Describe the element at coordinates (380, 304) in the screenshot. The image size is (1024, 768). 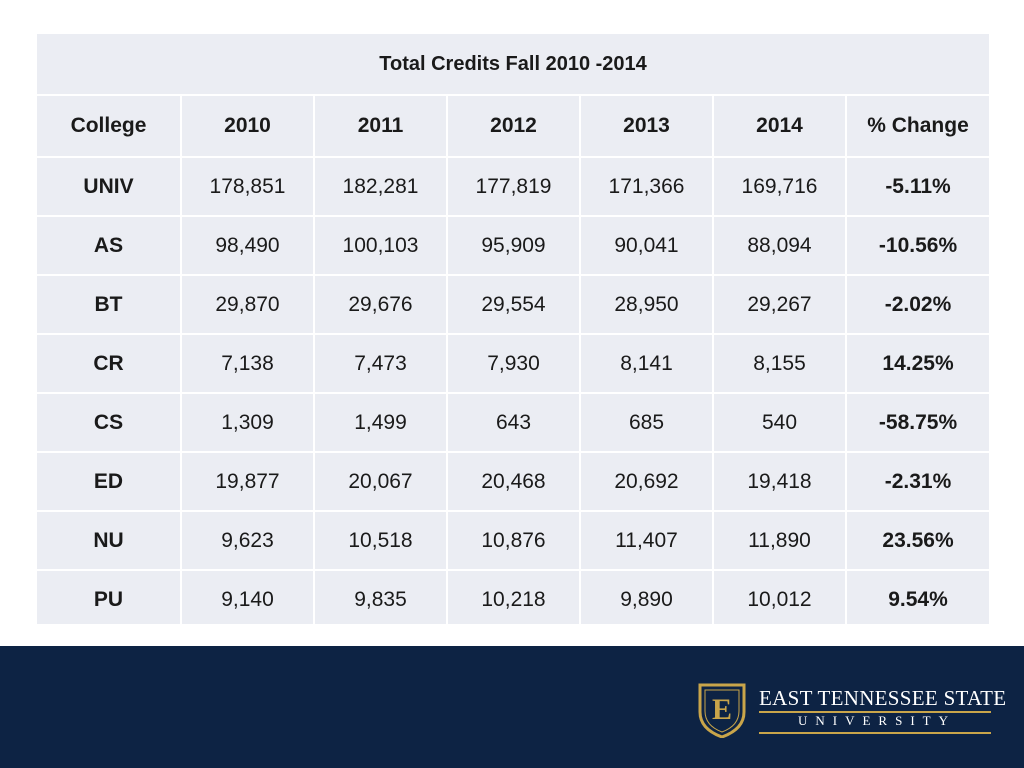
I see `credits-cell-2011: 29,676` at that location.